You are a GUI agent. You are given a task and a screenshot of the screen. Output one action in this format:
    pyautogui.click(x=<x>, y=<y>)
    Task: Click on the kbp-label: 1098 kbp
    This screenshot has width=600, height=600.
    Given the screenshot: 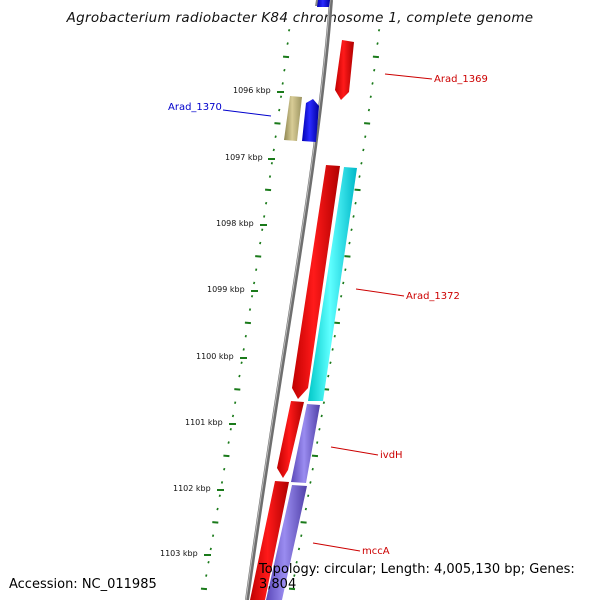 What is the action you would take?
    pyautogui.click(x=235, y=223)
    